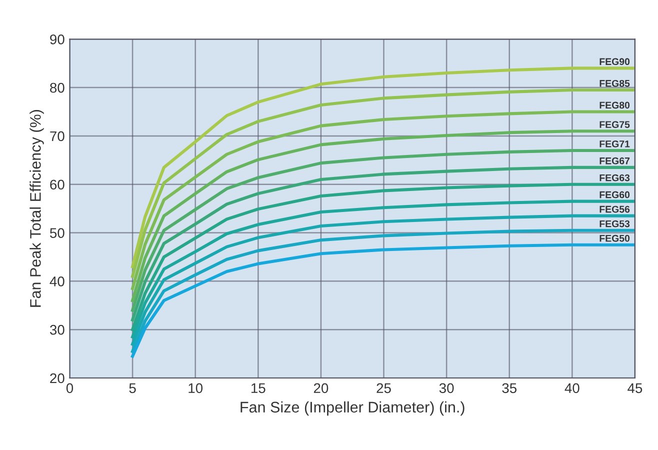 This screenshot has height=450, width=658. I want to click on x-tick-label: 15, so click(258, 388).